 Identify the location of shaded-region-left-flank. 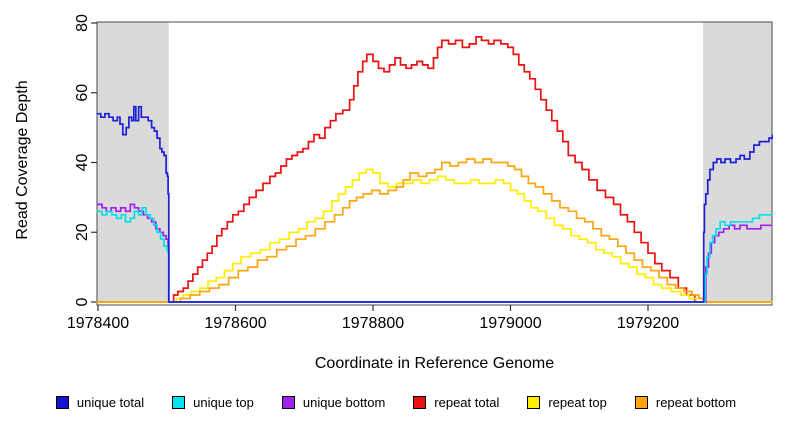
(132, 162).